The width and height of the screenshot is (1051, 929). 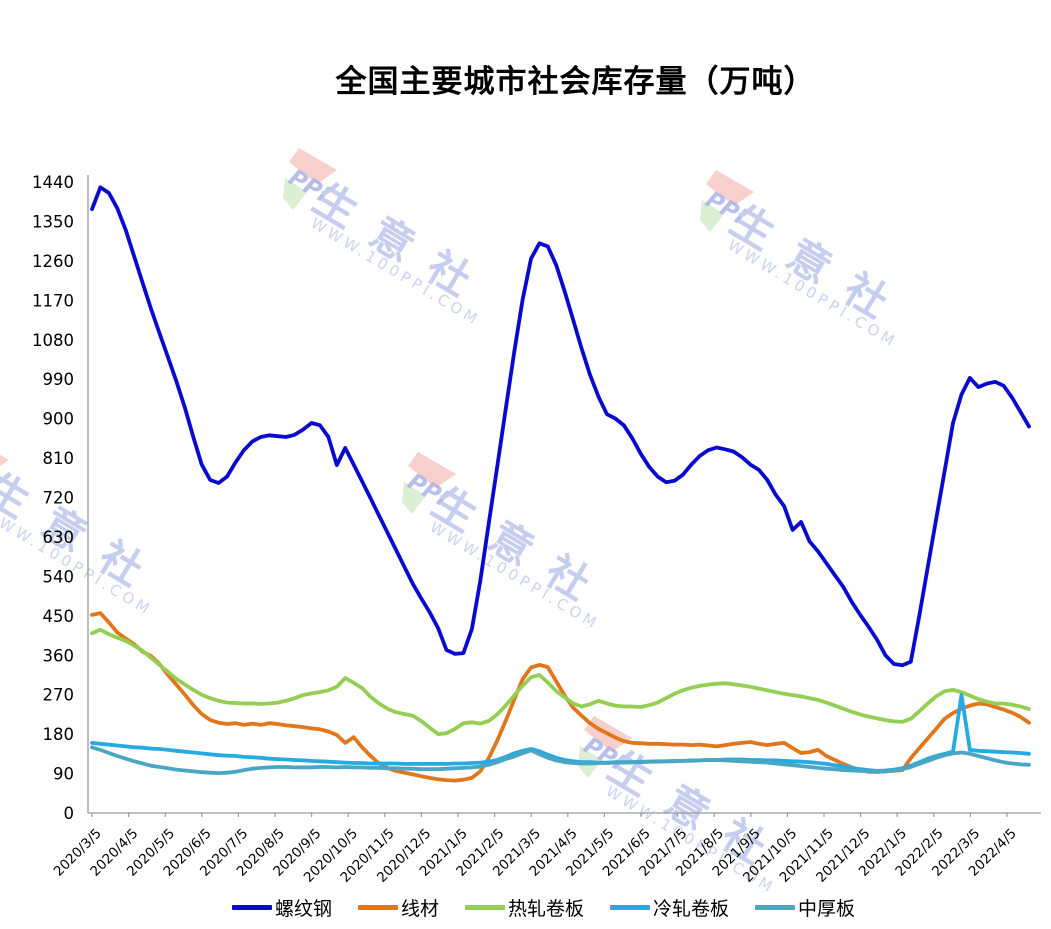 What do you see at coordinates (59, 458) in the screenshot?
I see `y-tick-label: 810` at bounding box center [59, 458].